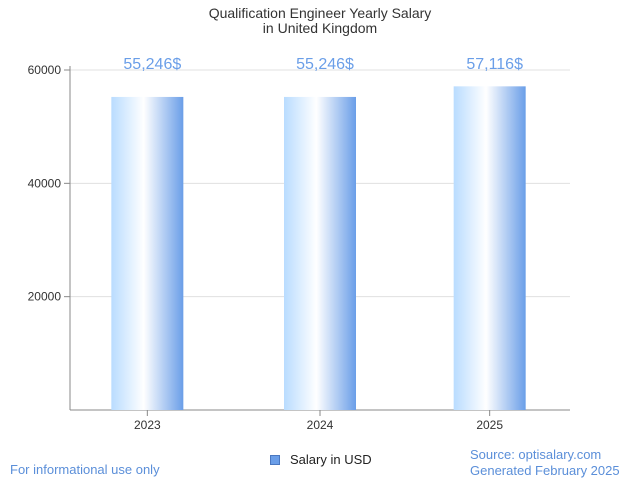 Image resolution: width=640 pixels, height=480 pixels. What do you see at coordinates (147, 253) in the screenshot?
I see `bar-2023` at bounding box center [147, 253].